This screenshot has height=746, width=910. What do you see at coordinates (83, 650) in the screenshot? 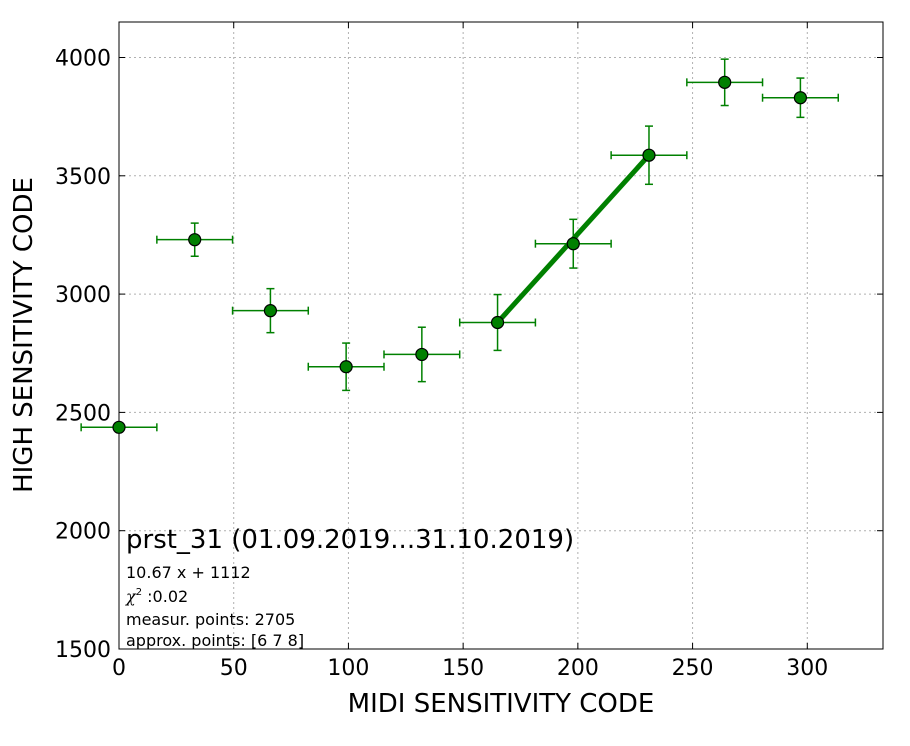
I see `y-tick-label: 1500` at bounding box center [83, 650].